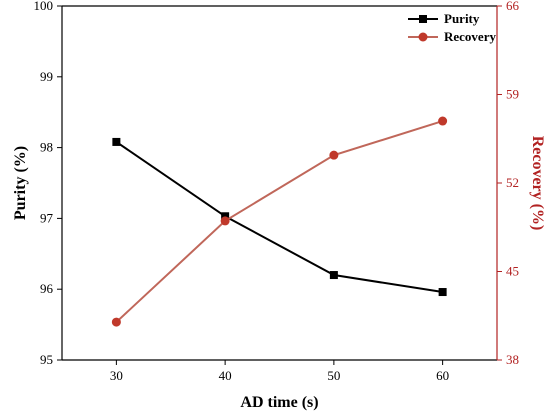 The image size is (550, 415). I want to click on y-left-tick-label: 95, so click(46, 359).